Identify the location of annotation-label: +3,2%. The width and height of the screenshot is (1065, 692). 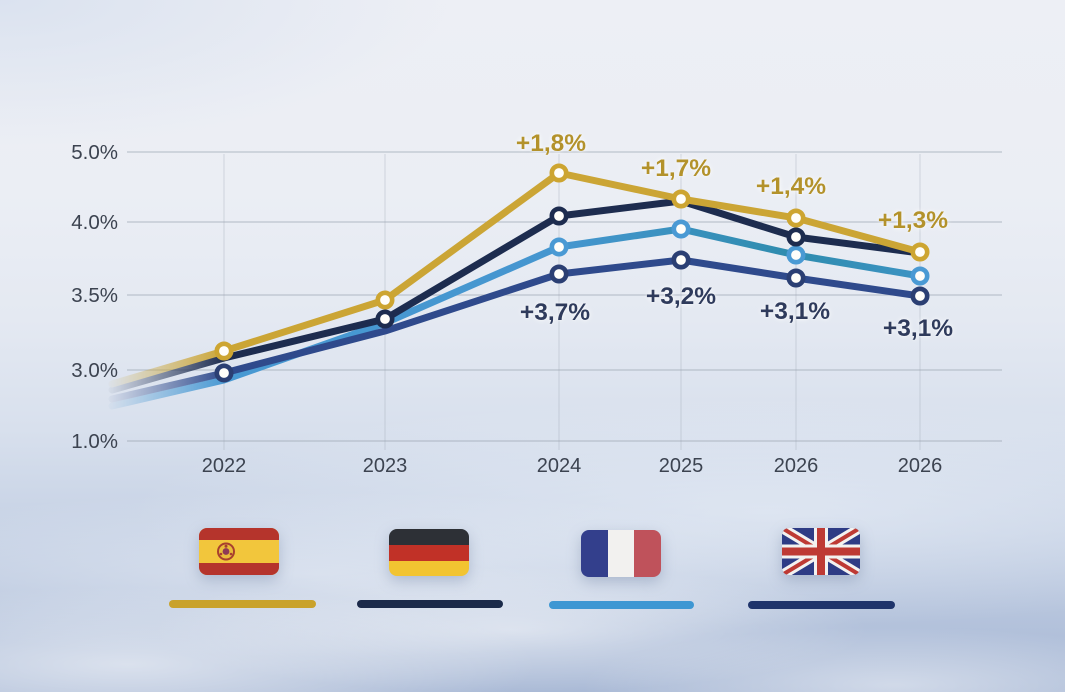
(681, 296).